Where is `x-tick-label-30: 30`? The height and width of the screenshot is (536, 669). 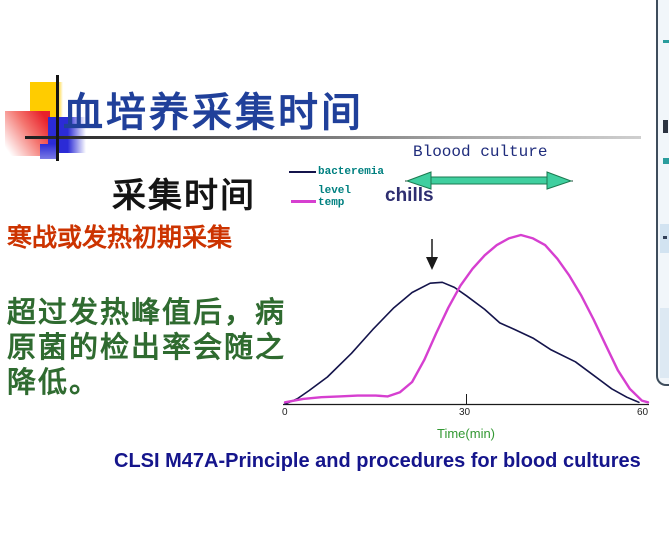
x-tick-label-30: 30 is located at coordinates (465, 412).